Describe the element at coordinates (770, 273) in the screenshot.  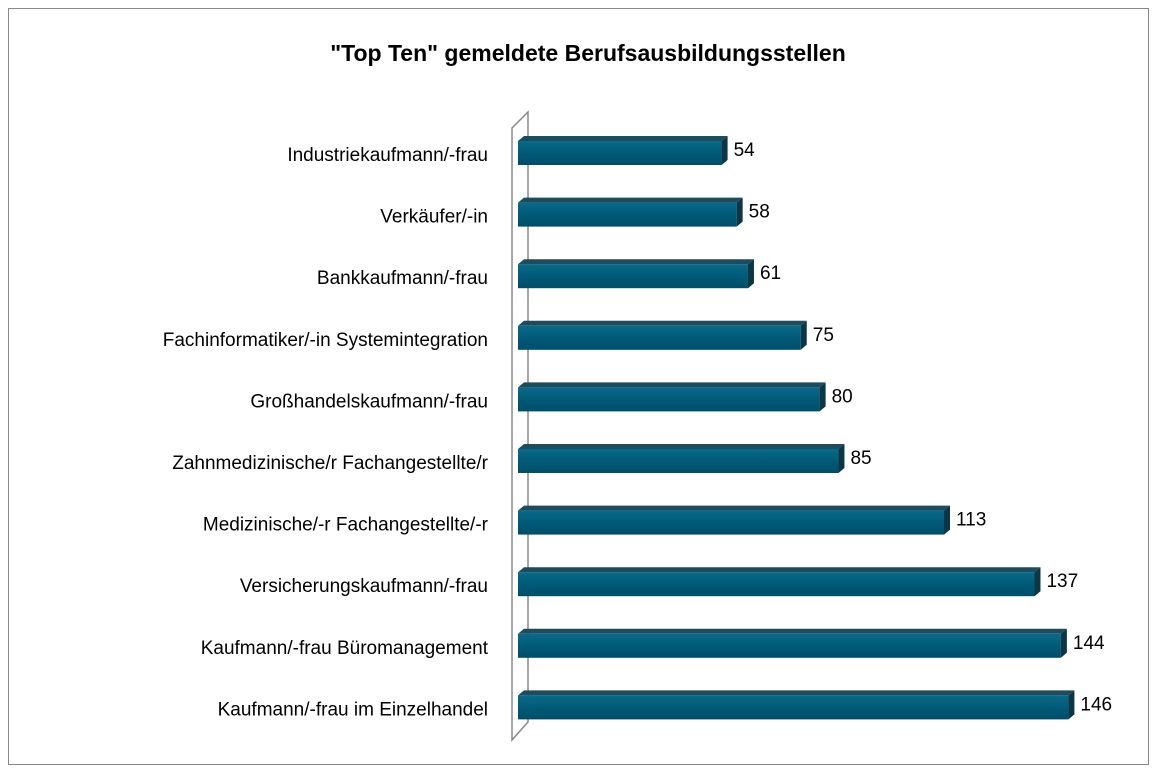
I see `value-label: 61` at that location.